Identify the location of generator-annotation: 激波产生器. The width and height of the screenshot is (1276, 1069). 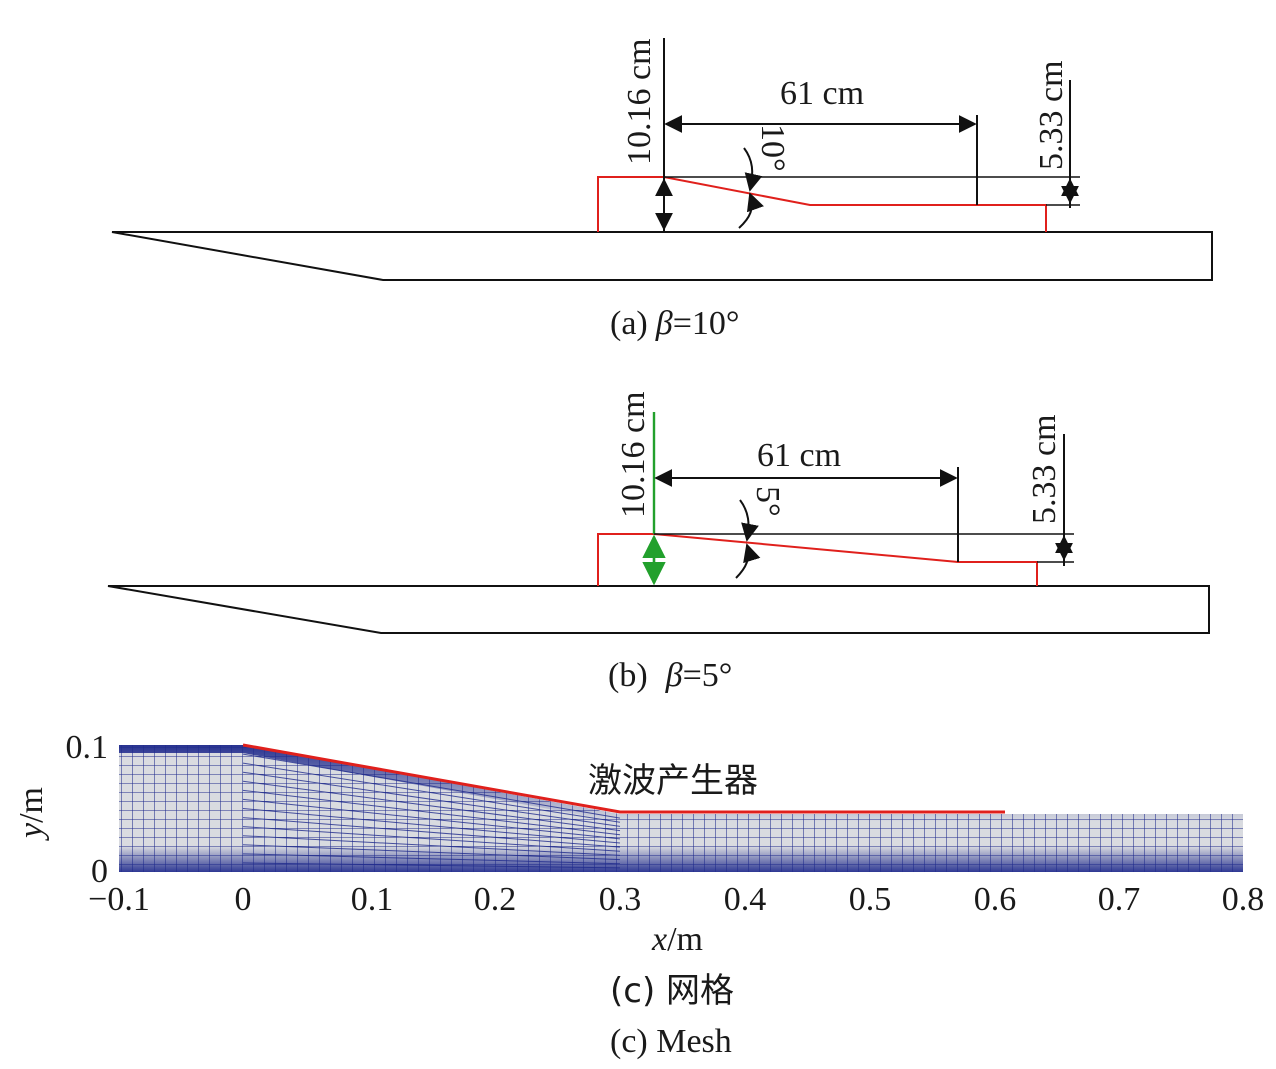
(673, 781).